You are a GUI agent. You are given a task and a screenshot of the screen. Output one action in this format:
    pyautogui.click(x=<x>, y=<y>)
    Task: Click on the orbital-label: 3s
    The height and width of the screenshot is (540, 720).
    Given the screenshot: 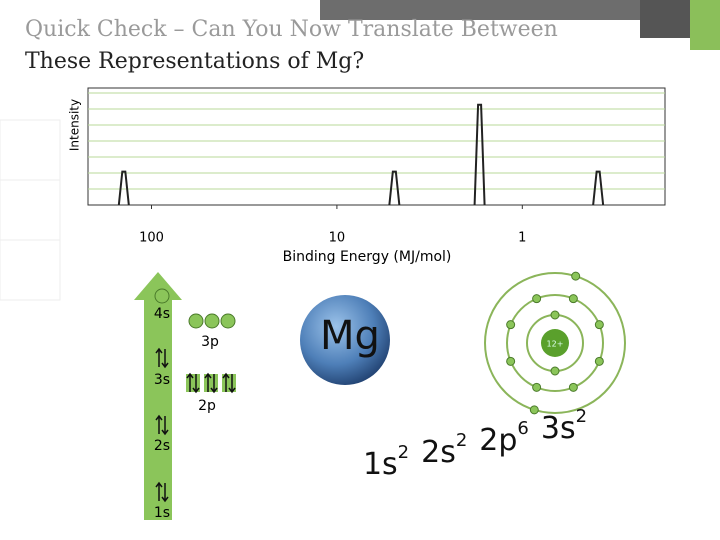 What is the action you would take?
    pyautogui.click(x=162, y=380)
    